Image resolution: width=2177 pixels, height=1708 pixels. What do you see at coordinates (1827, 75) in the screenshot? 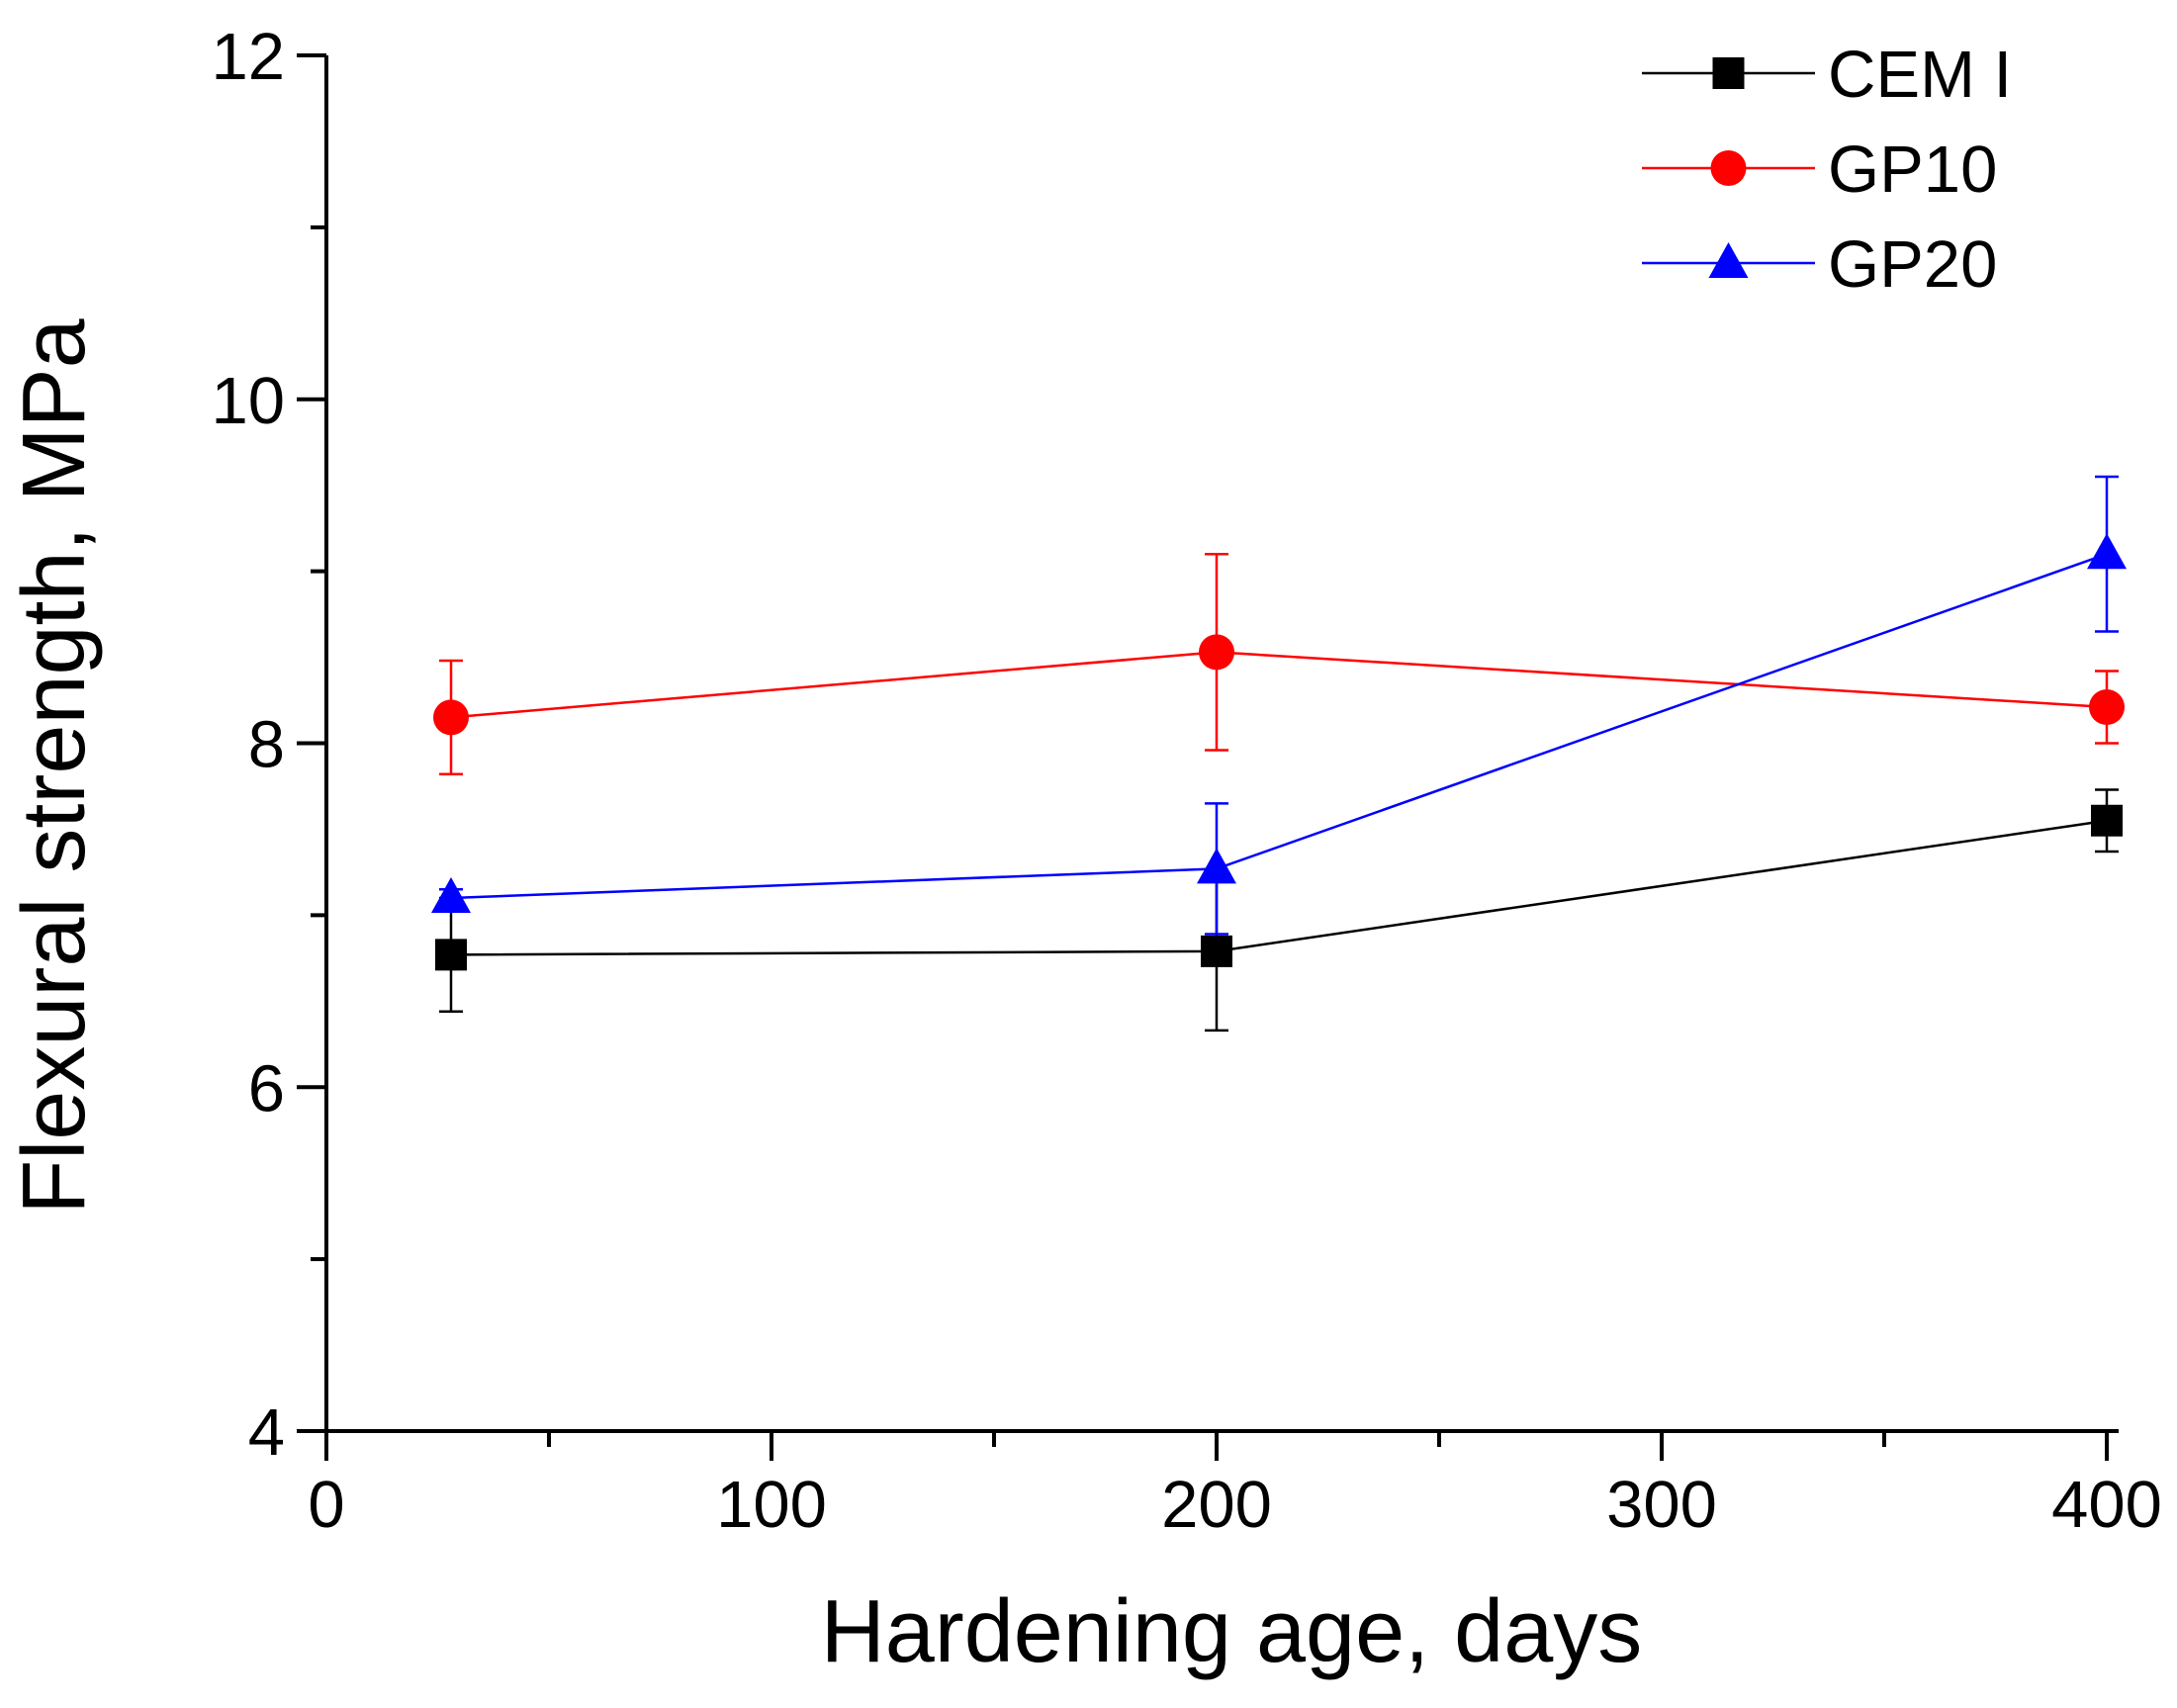
I see `legend-item-cem-i: CEM I` at bounding box center [1827, 75].